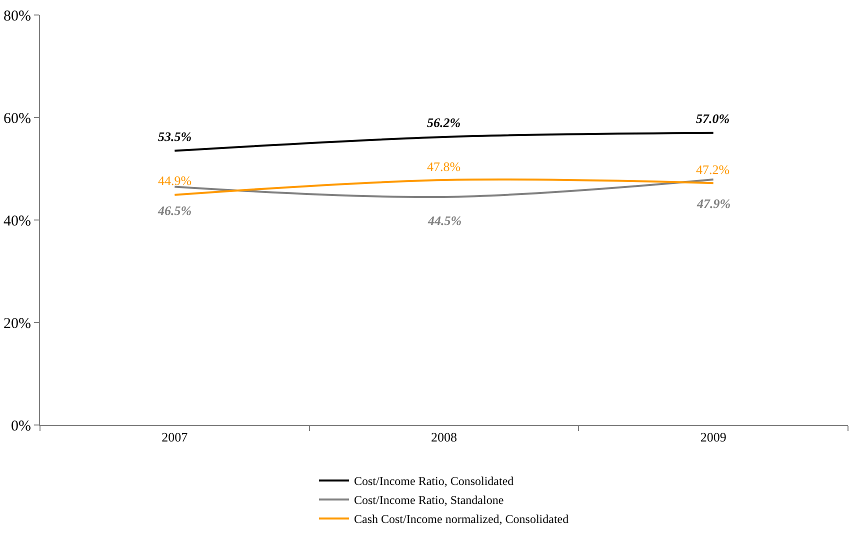 Image resolution: width=852 pixels, height=537 pixels. Describe the element at coordinates (17, 118) in the screenshot. I see `y-tick-label: 60%` at that location.